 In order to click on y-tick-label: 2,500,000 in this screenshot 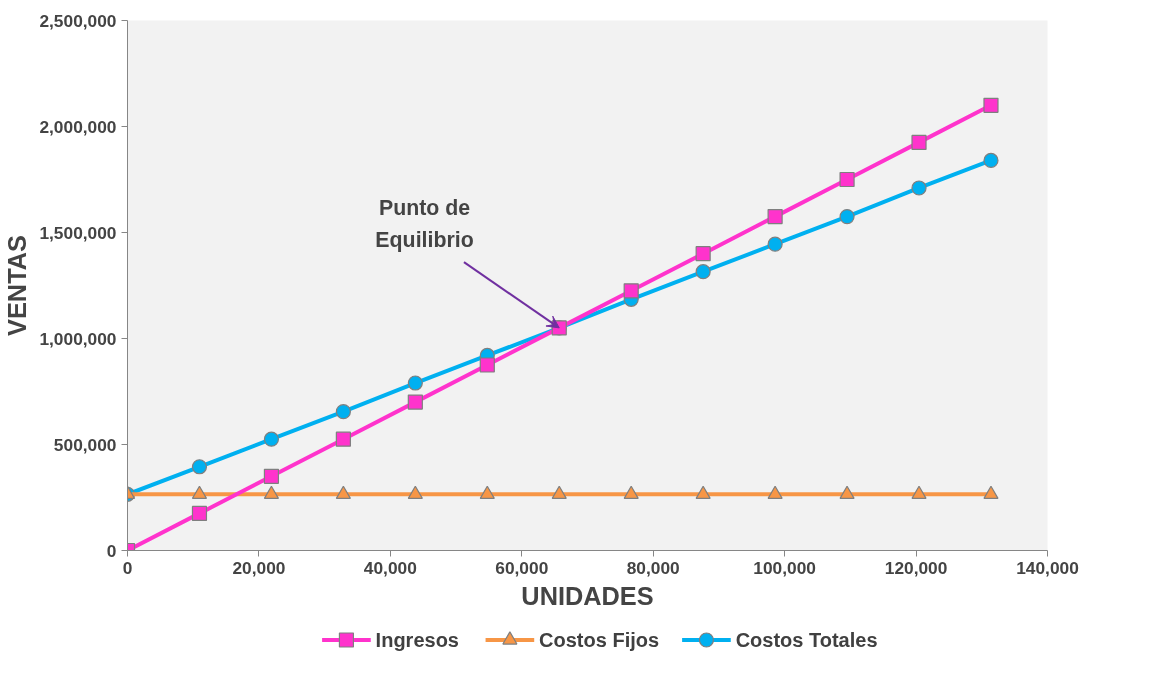, I will do `click(78, 20)`.